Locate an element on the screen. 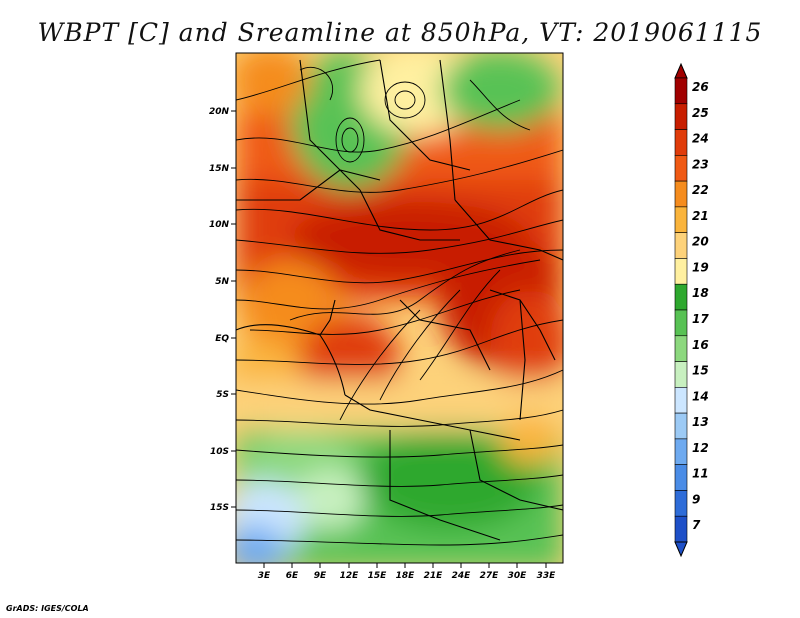  lat-tick-label: 20N is located at coordinates (219, 112).